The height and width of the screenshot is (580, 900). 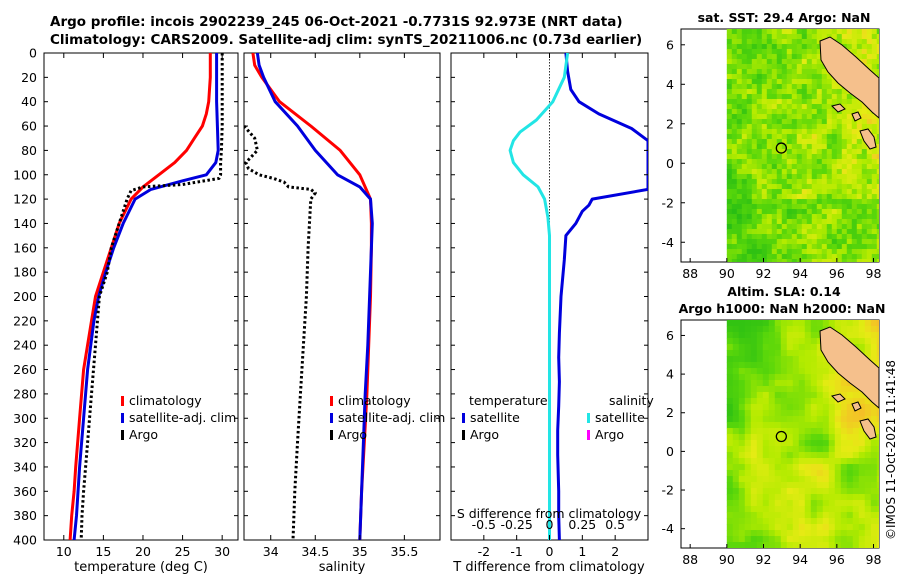 What do you see at coordinates (25, 223) in the screenshot?
I see `depth-tick-label: 140` at bounding box center [25, 223].